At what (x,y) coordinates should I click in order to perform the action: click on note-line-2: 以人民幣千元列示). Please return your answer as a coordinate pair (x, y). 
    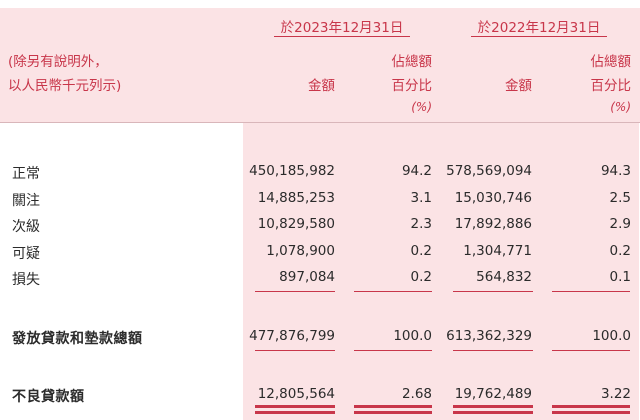
    Looking at the image, I should click on (65, 86).